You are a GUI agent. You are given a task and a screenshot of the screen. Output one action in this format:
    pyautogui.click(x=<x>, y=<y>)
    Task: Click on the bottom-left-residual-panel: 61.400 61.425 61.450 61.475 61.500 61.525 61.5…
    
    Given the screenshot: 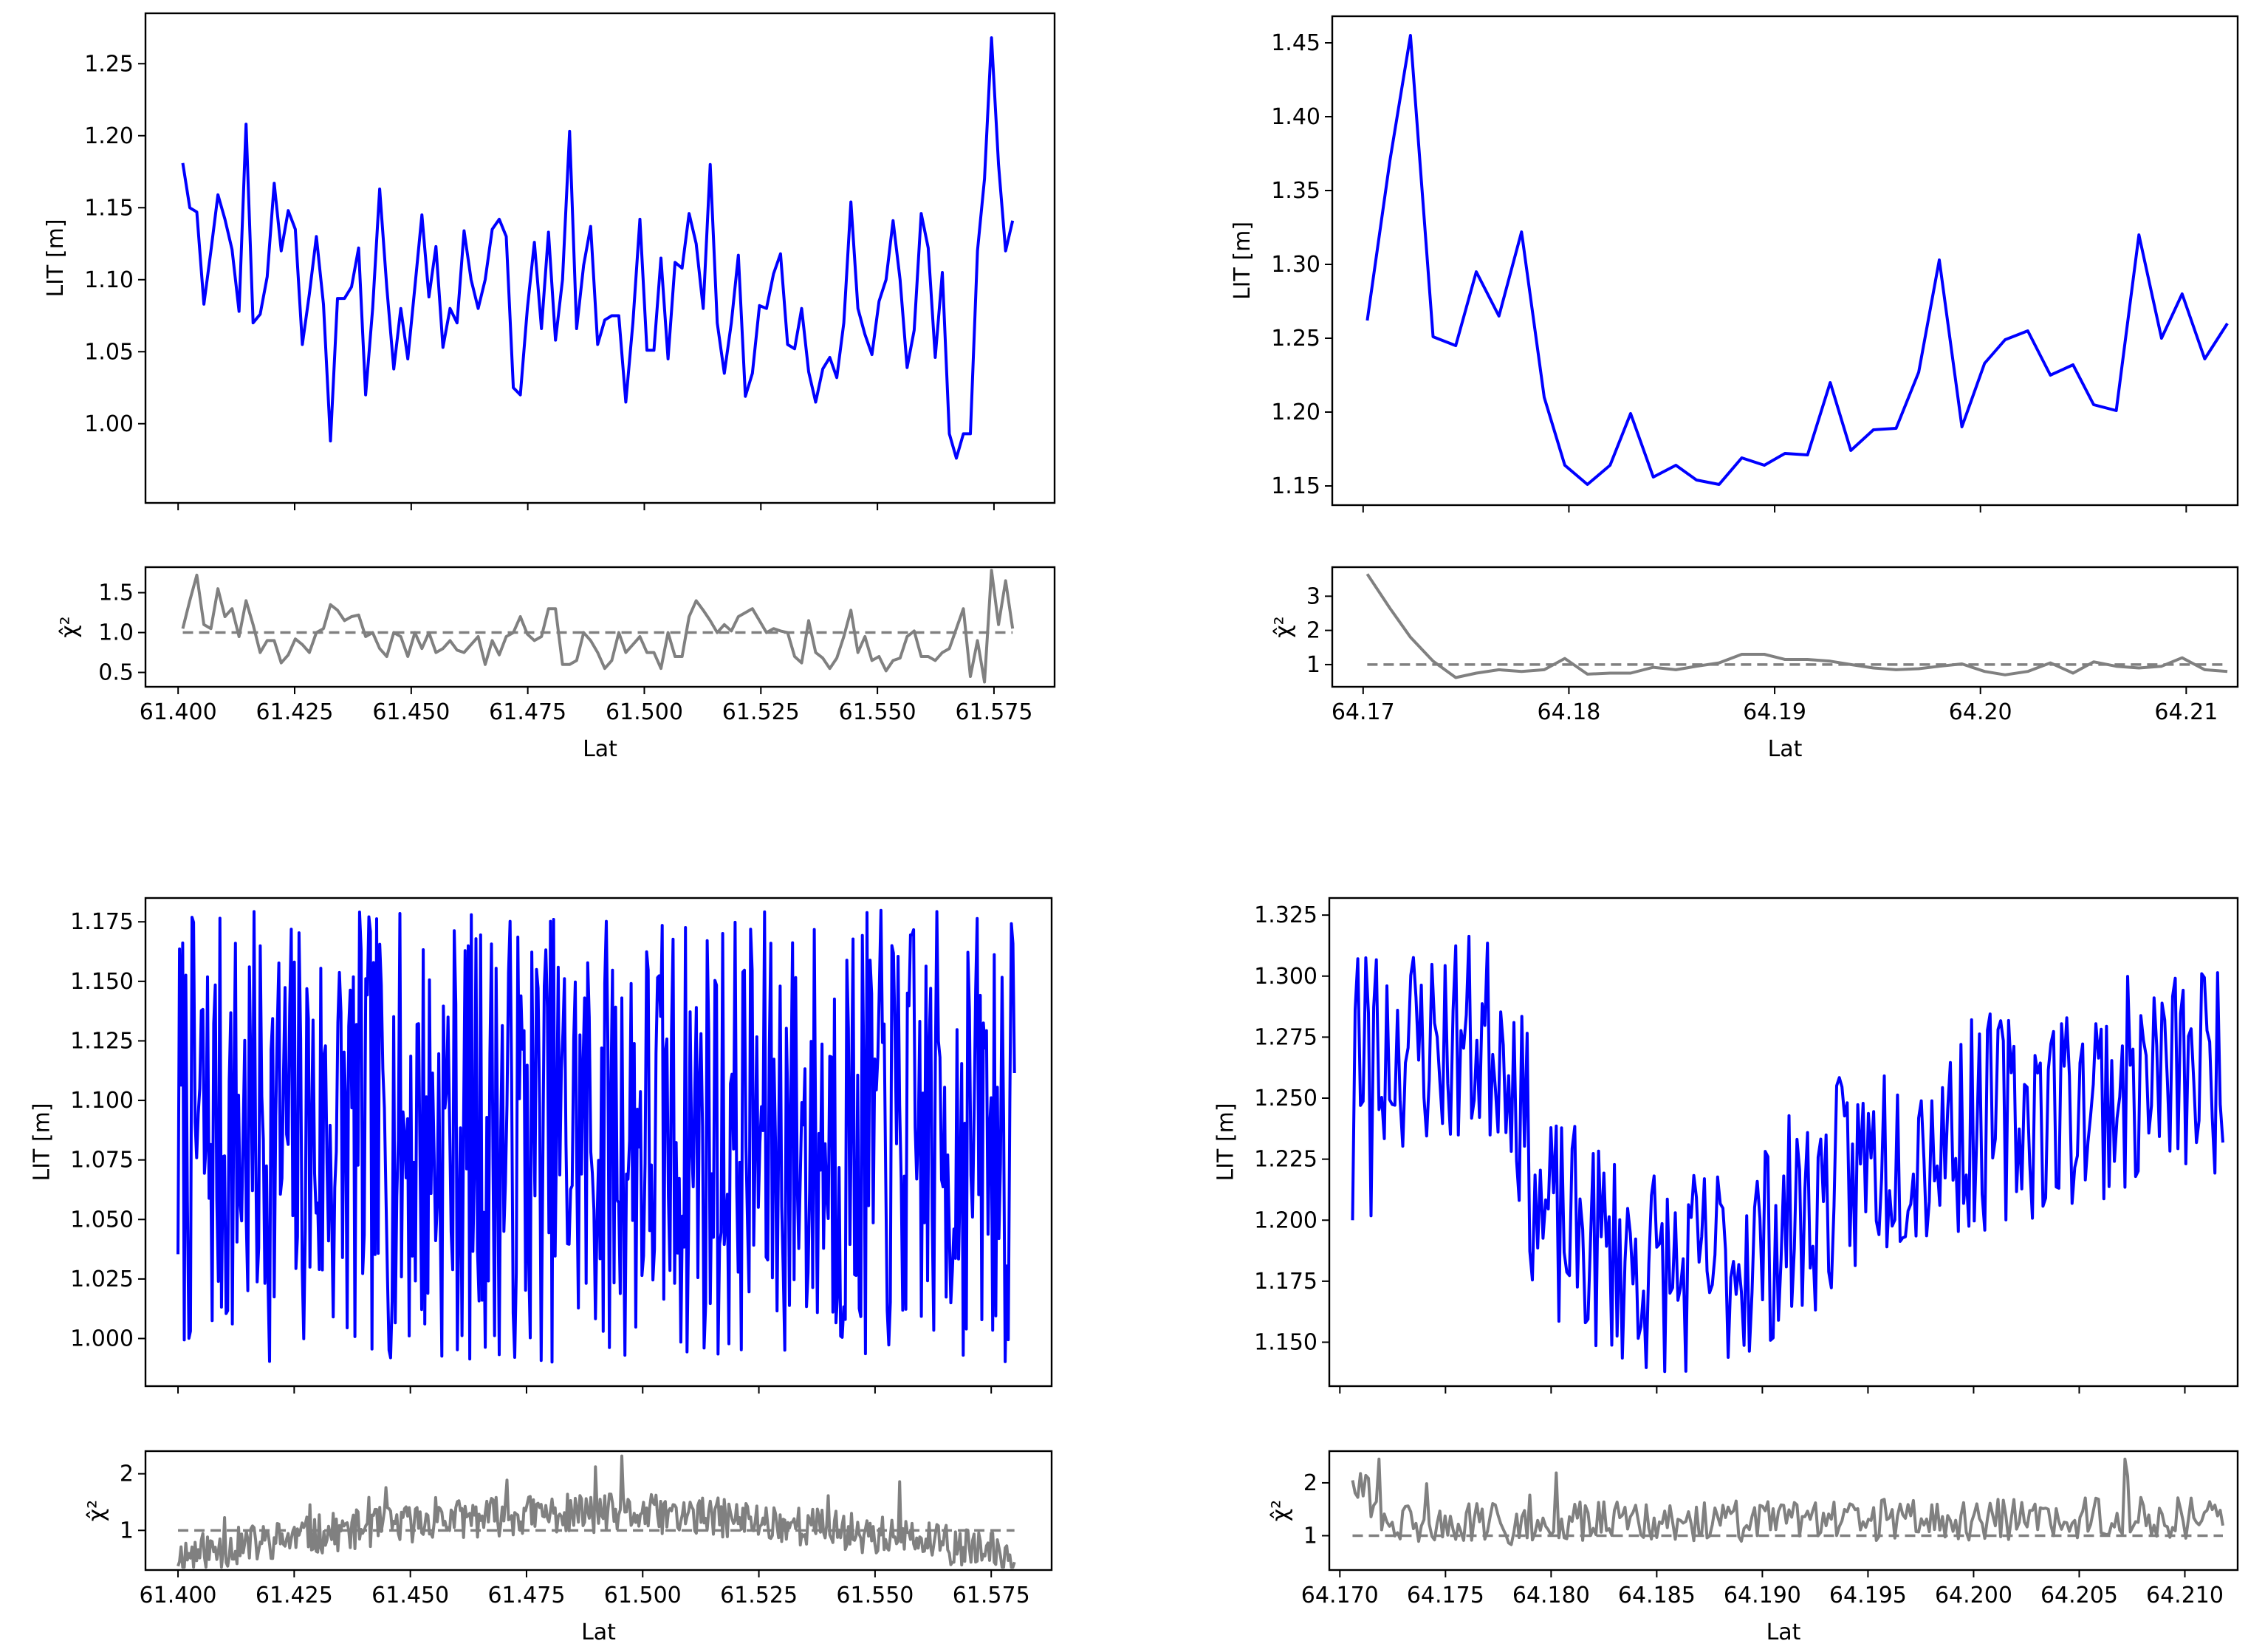 What is the action you would take?
    pyautogui.click(x=568, y=1547)
    